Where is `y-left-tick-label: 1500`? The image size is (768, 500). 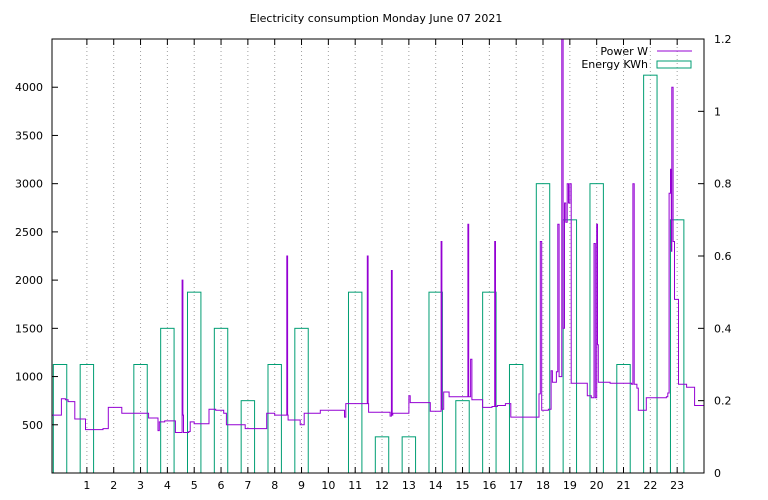 y-left-tick-label: 1500 is located at coordinates (29, 328).